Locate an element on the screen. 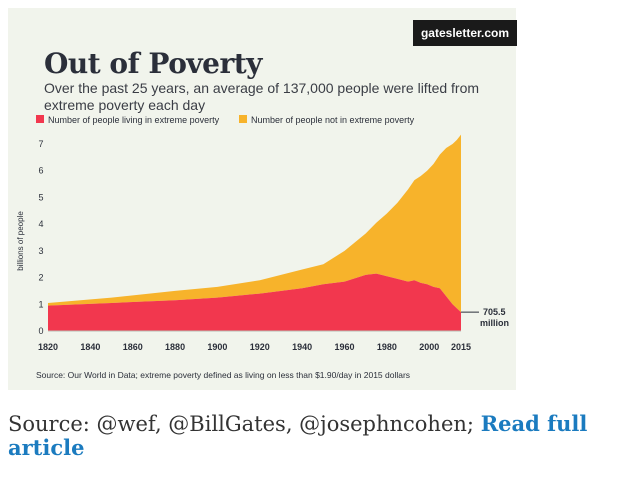  x-tick-label: 1880 is located at coordinates (175, 347).